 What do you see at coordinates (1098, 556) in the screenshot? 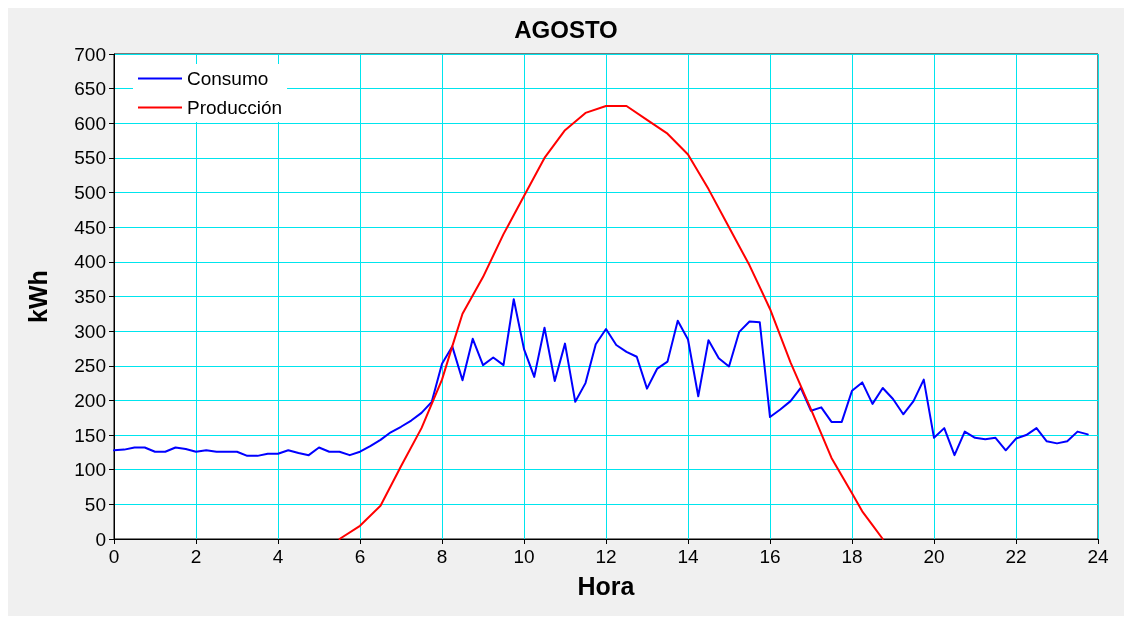
I see `x-tick-label: 24` at bounding box center [1098, 556].